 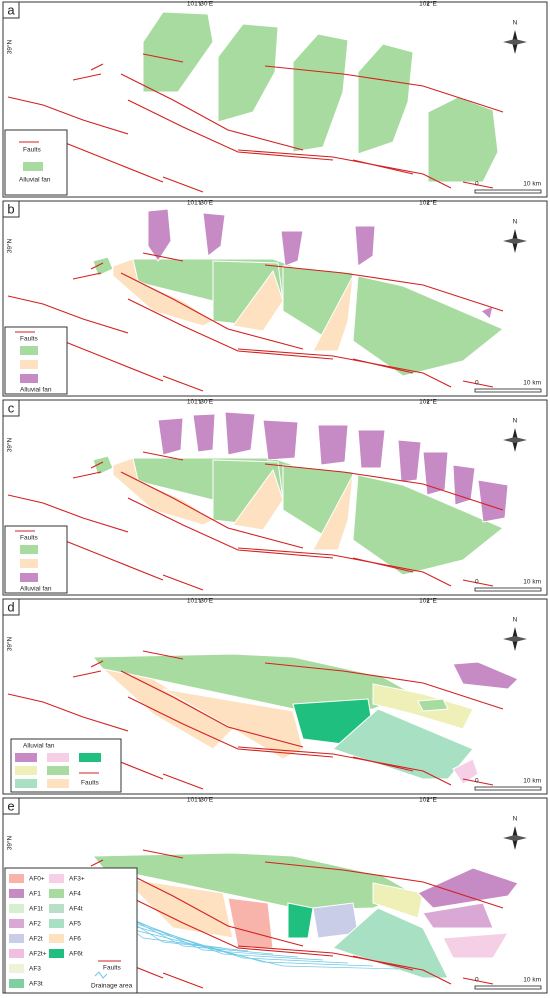 I want to click on panel-label: b, so click(x=10, y=208).